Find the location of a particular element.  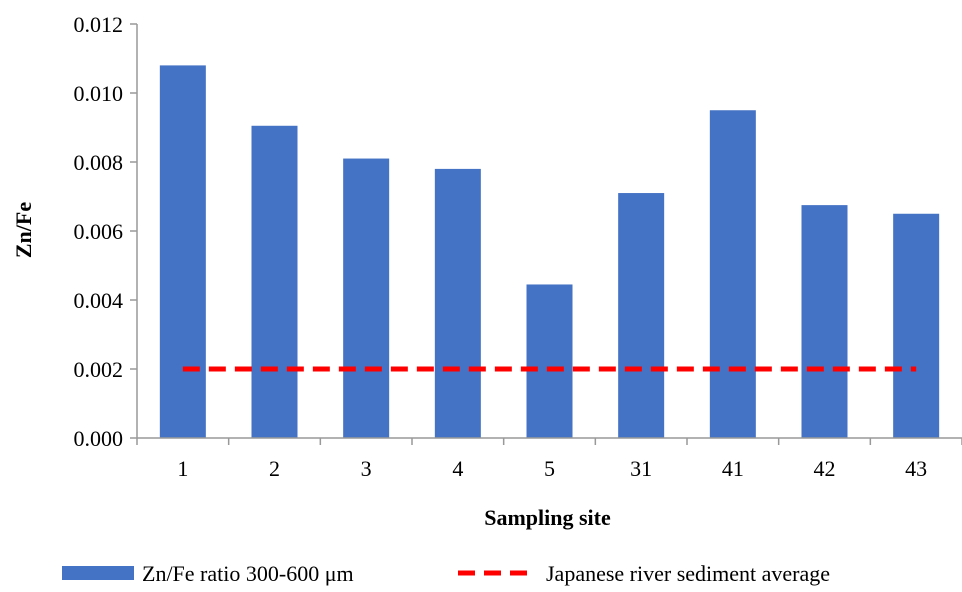

x-tick-label: 5 is located at coordinates (549, 468).